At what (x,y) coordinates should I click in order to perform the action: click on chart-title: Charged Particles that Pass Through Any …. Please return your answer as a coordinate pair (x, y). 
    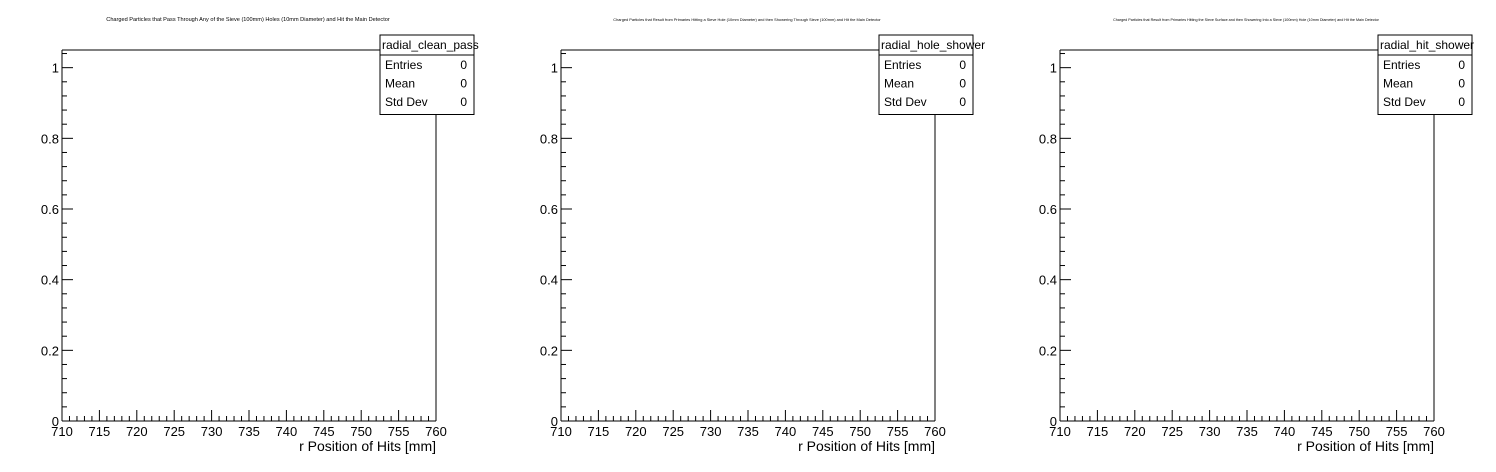
    Looking at the image, I should click on (248, 20).